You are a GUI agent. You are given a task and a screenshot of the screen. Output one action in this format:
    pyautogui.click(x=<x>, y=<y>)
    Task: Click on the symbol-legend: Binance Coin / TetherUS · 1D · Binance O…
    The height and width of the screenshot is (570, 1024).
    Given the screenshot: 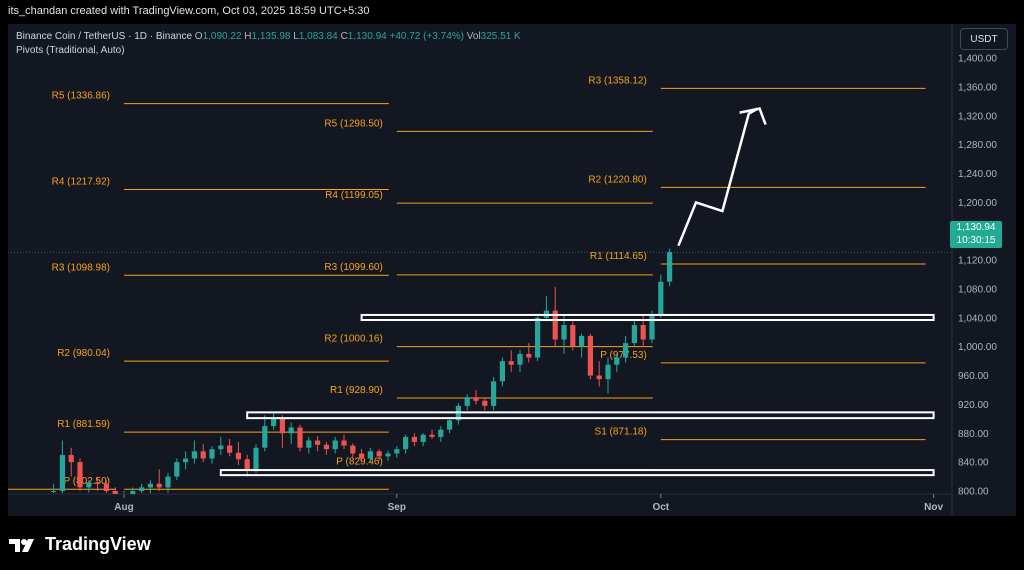 What is the action you would take?
    pyautogui.click(x=268, y=36)
    